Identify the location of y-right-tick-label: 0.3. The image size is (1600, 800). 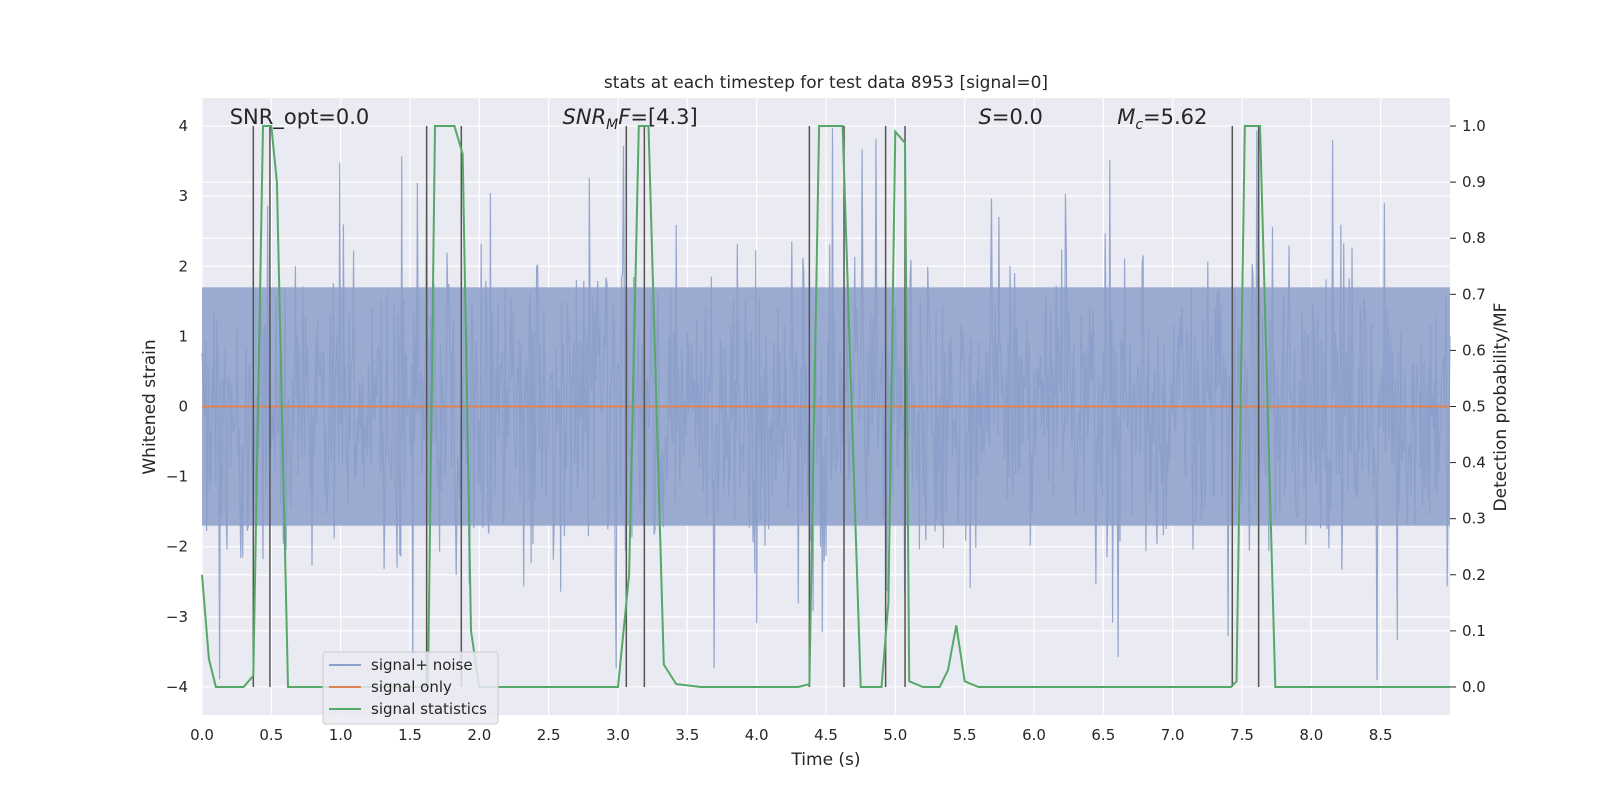
(1474, 519).